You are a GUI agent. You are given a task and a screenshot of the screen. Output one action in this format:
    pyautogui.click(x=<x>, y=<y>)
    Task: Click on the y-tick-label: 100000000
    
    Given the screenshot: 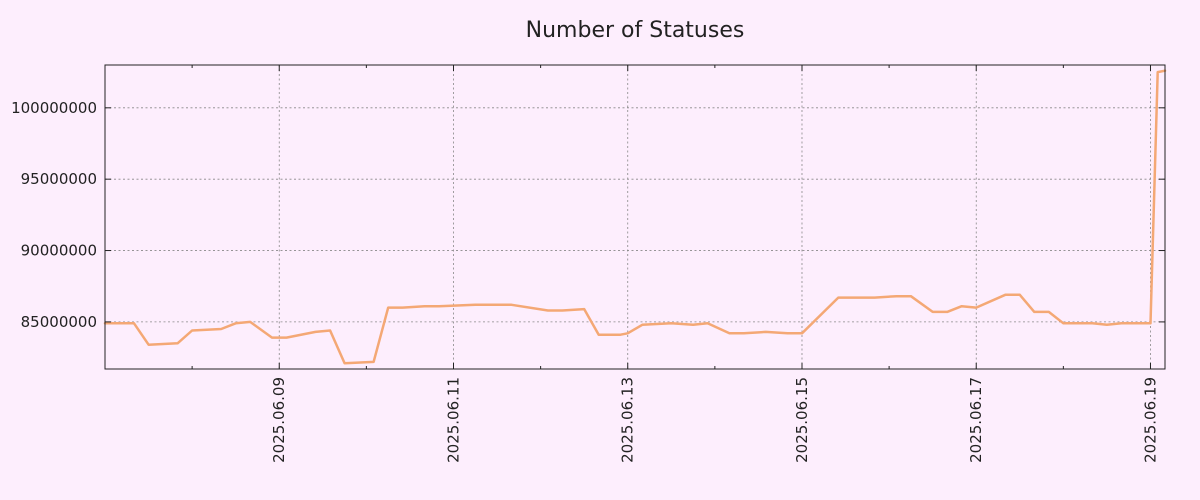 What is the action you would take?
    pyautogui.click(x=54, y=108)
    